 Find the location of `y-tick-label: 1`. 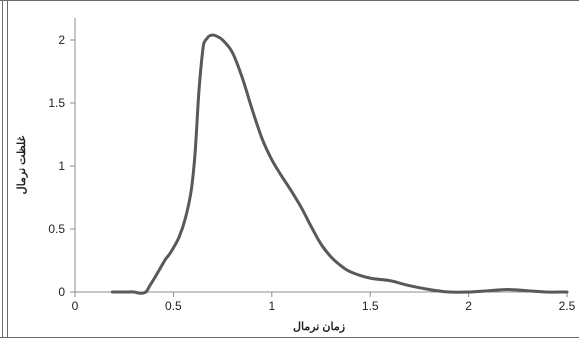

y-tick-label: 1 is located at coordinates (61, 166).